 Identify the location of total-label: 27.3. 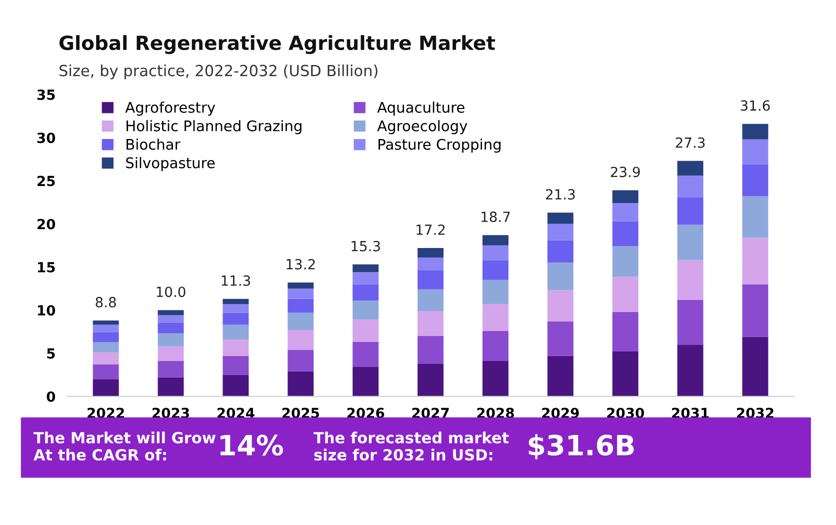
(690, 142).